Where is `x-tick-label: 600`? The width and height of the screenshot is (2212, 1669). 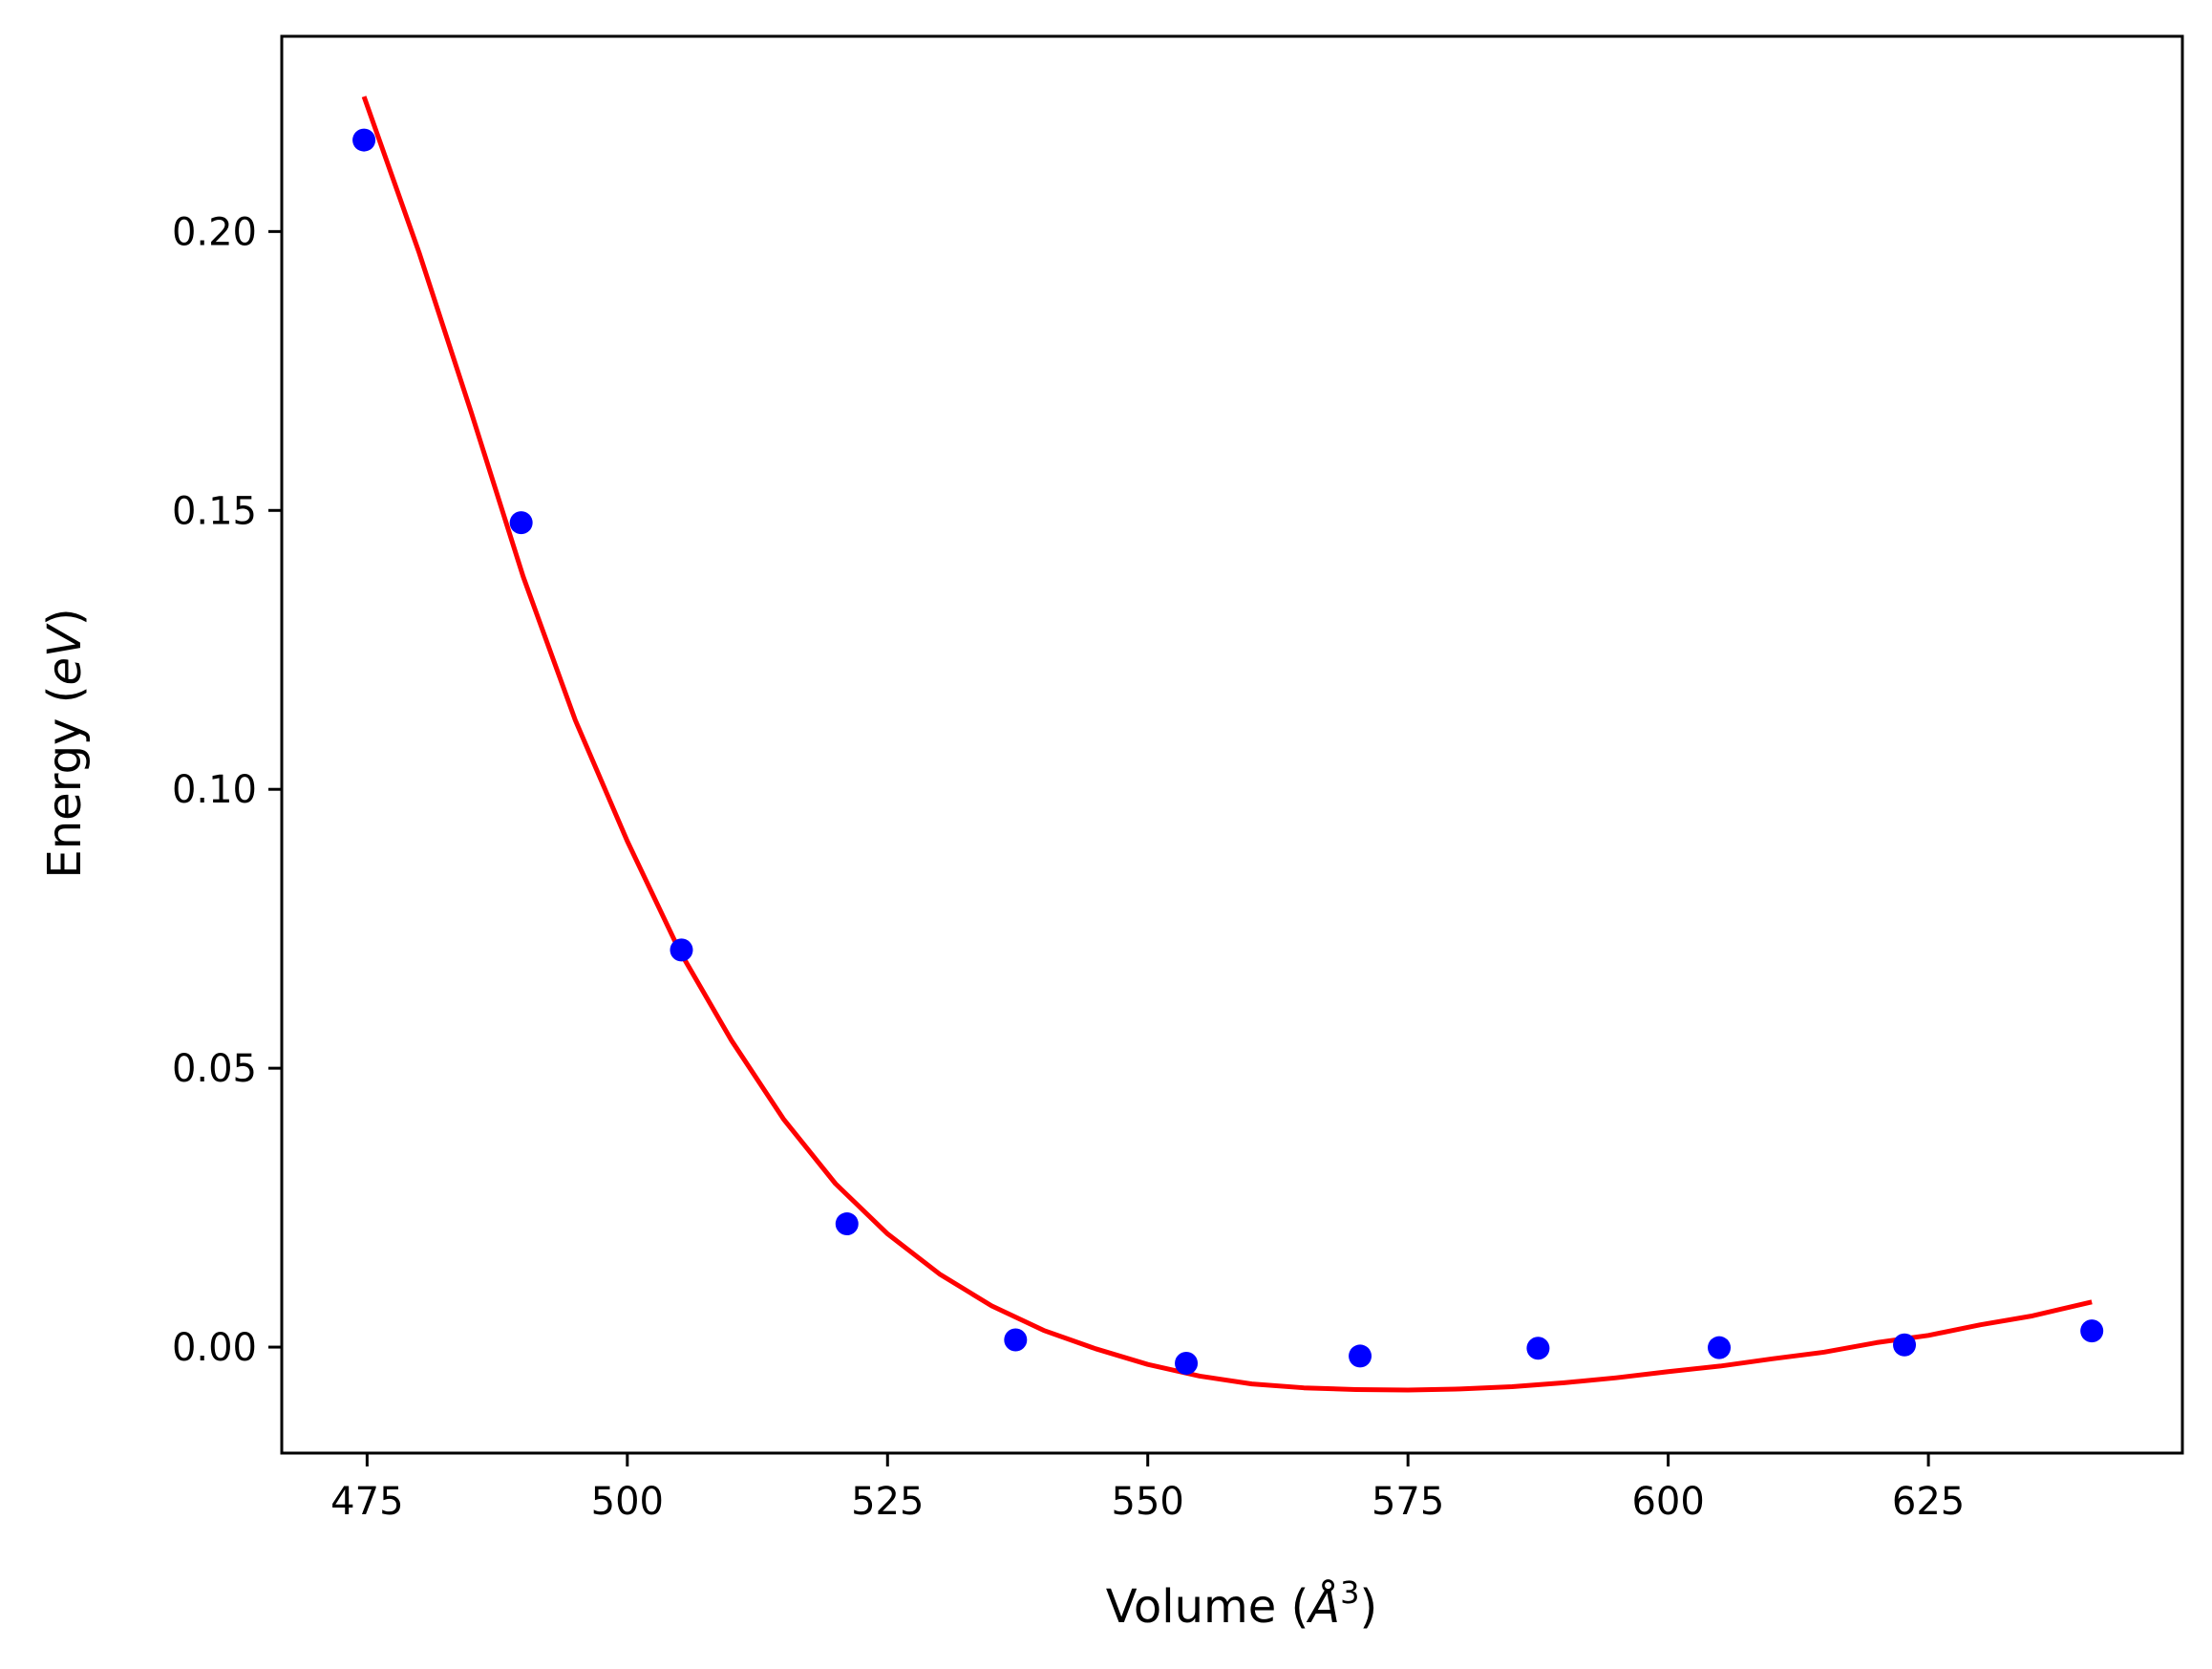 x-tick-label: 600 is located at coordinates (1667, 1502).